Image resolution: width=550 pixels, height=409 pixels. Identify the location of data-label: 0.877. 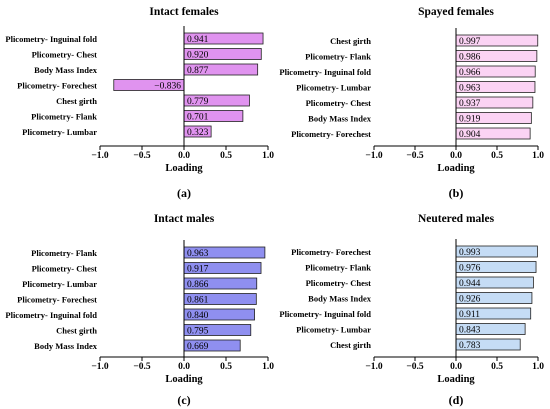
(198, 71).